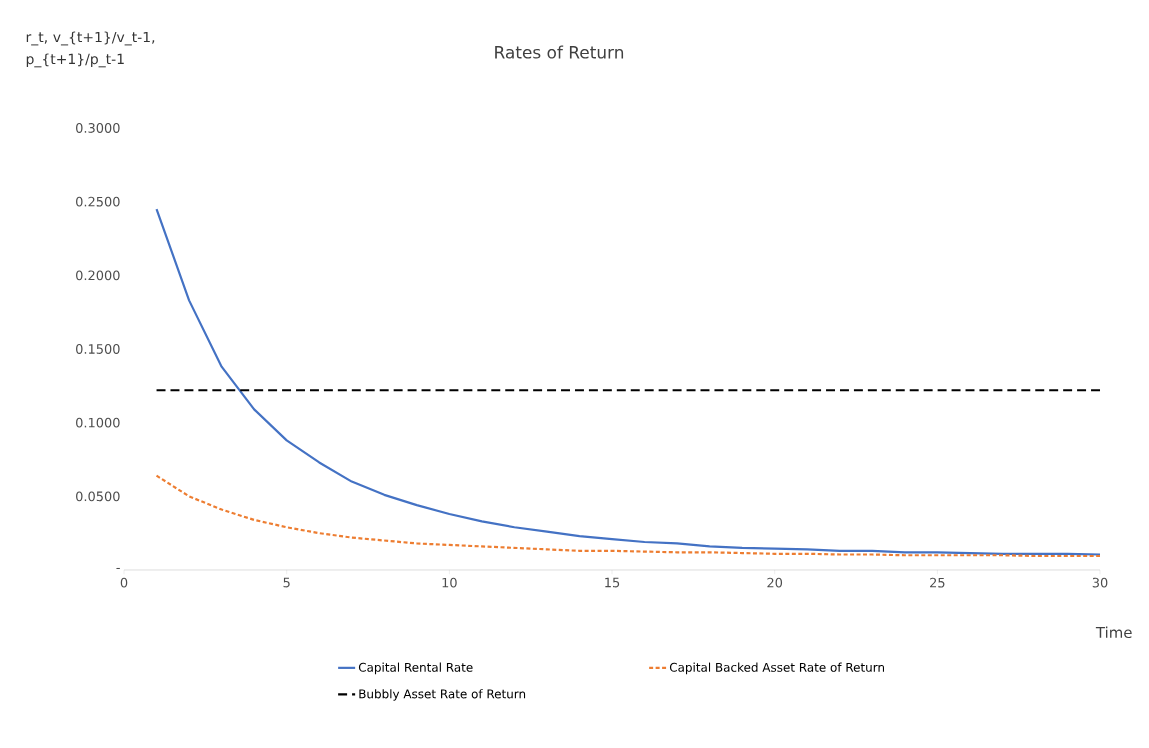 This screenshot has height=748, width=1149. Describe the element at coordinates (449, 582) in the screenshot. I see `x-tick-label: 10` at that location.